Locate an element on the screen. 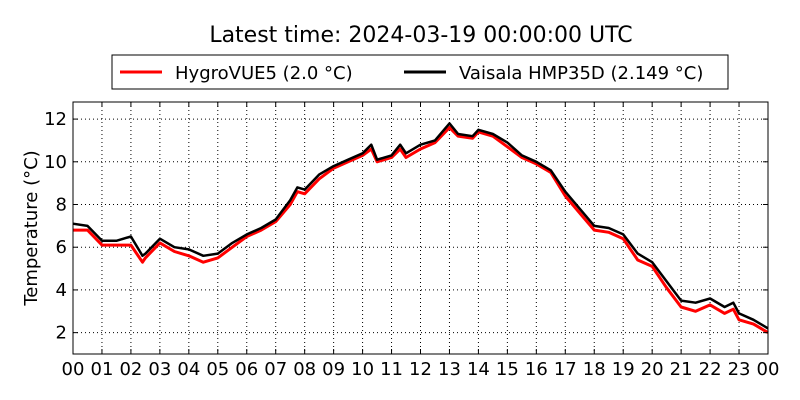 This screenshot has height=400, width=800. x-tick-label: 11 is located at coordinates (391, 369).